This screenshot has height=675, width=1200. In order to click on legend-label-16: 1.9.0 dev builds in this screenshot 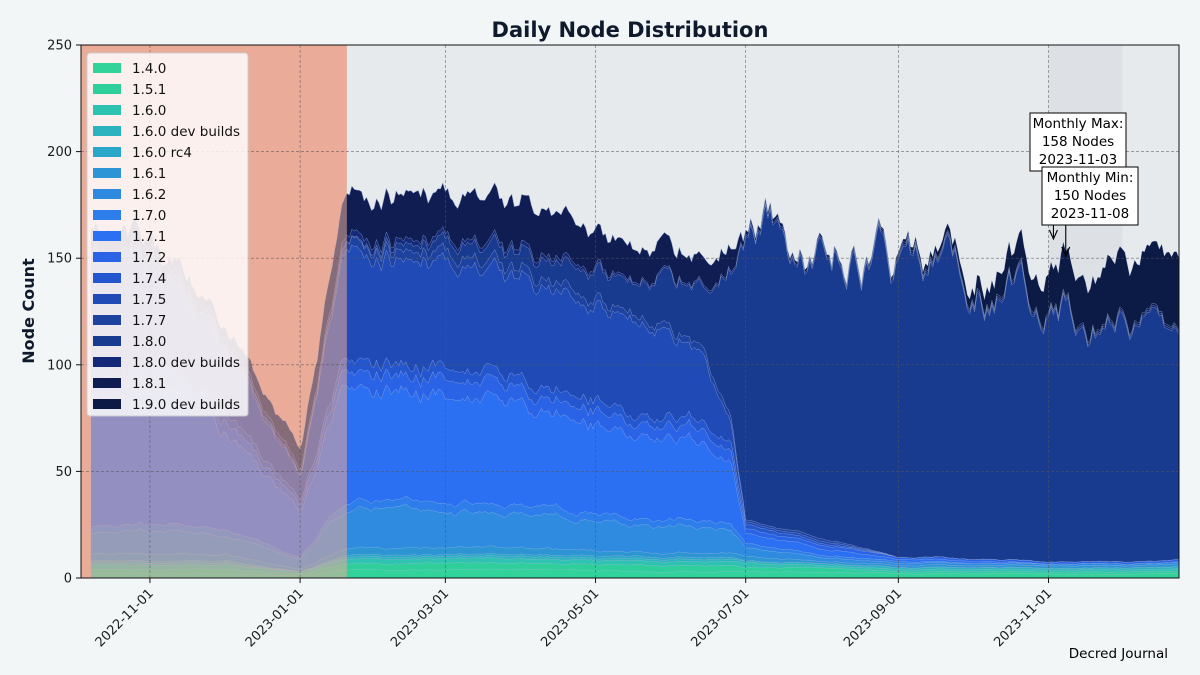, I will do `click(186, 405)`.